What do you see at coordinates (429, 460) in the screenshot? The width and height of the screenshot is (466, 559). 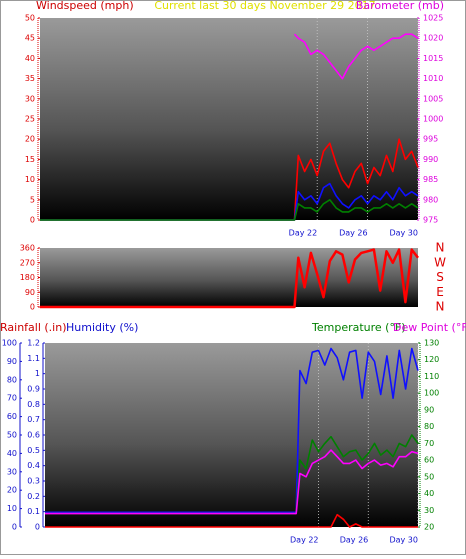 I see `y2-tick-label: 60` at bounding box center [429, 460].